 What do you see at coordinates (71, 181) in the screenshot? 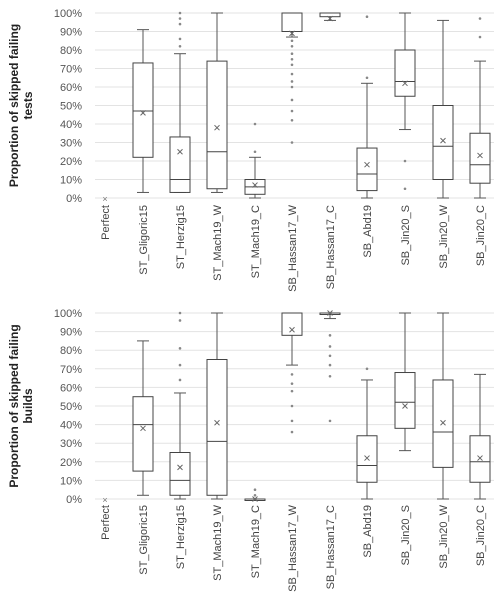
I see `y-tick-label: 10%` at bounding box center [71, 181].